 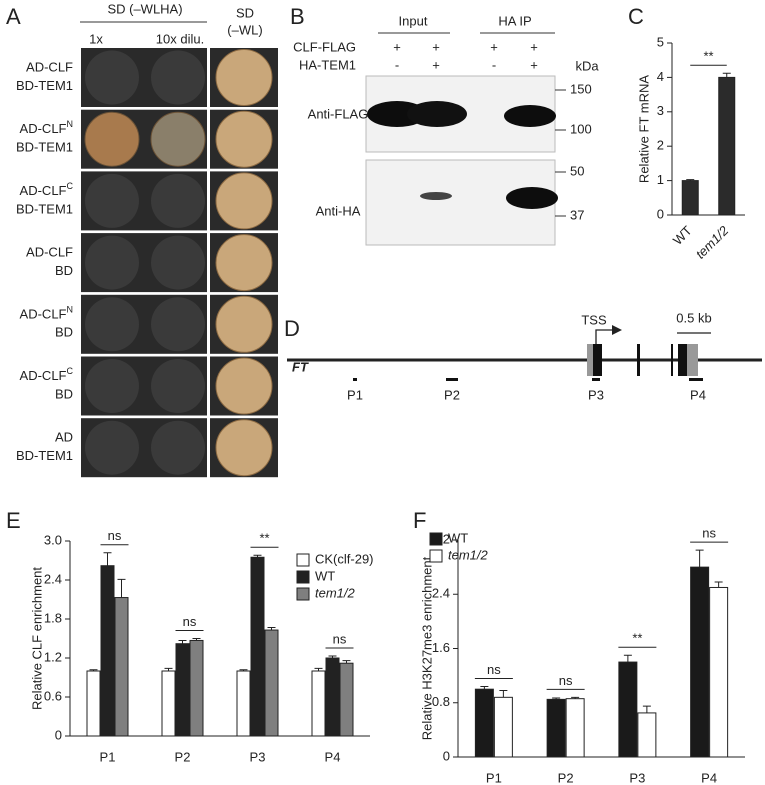 What do you see at coordinates (577, 214) in the screenshot?
I see `marker-label: 37` at bounding box center [577, 214].